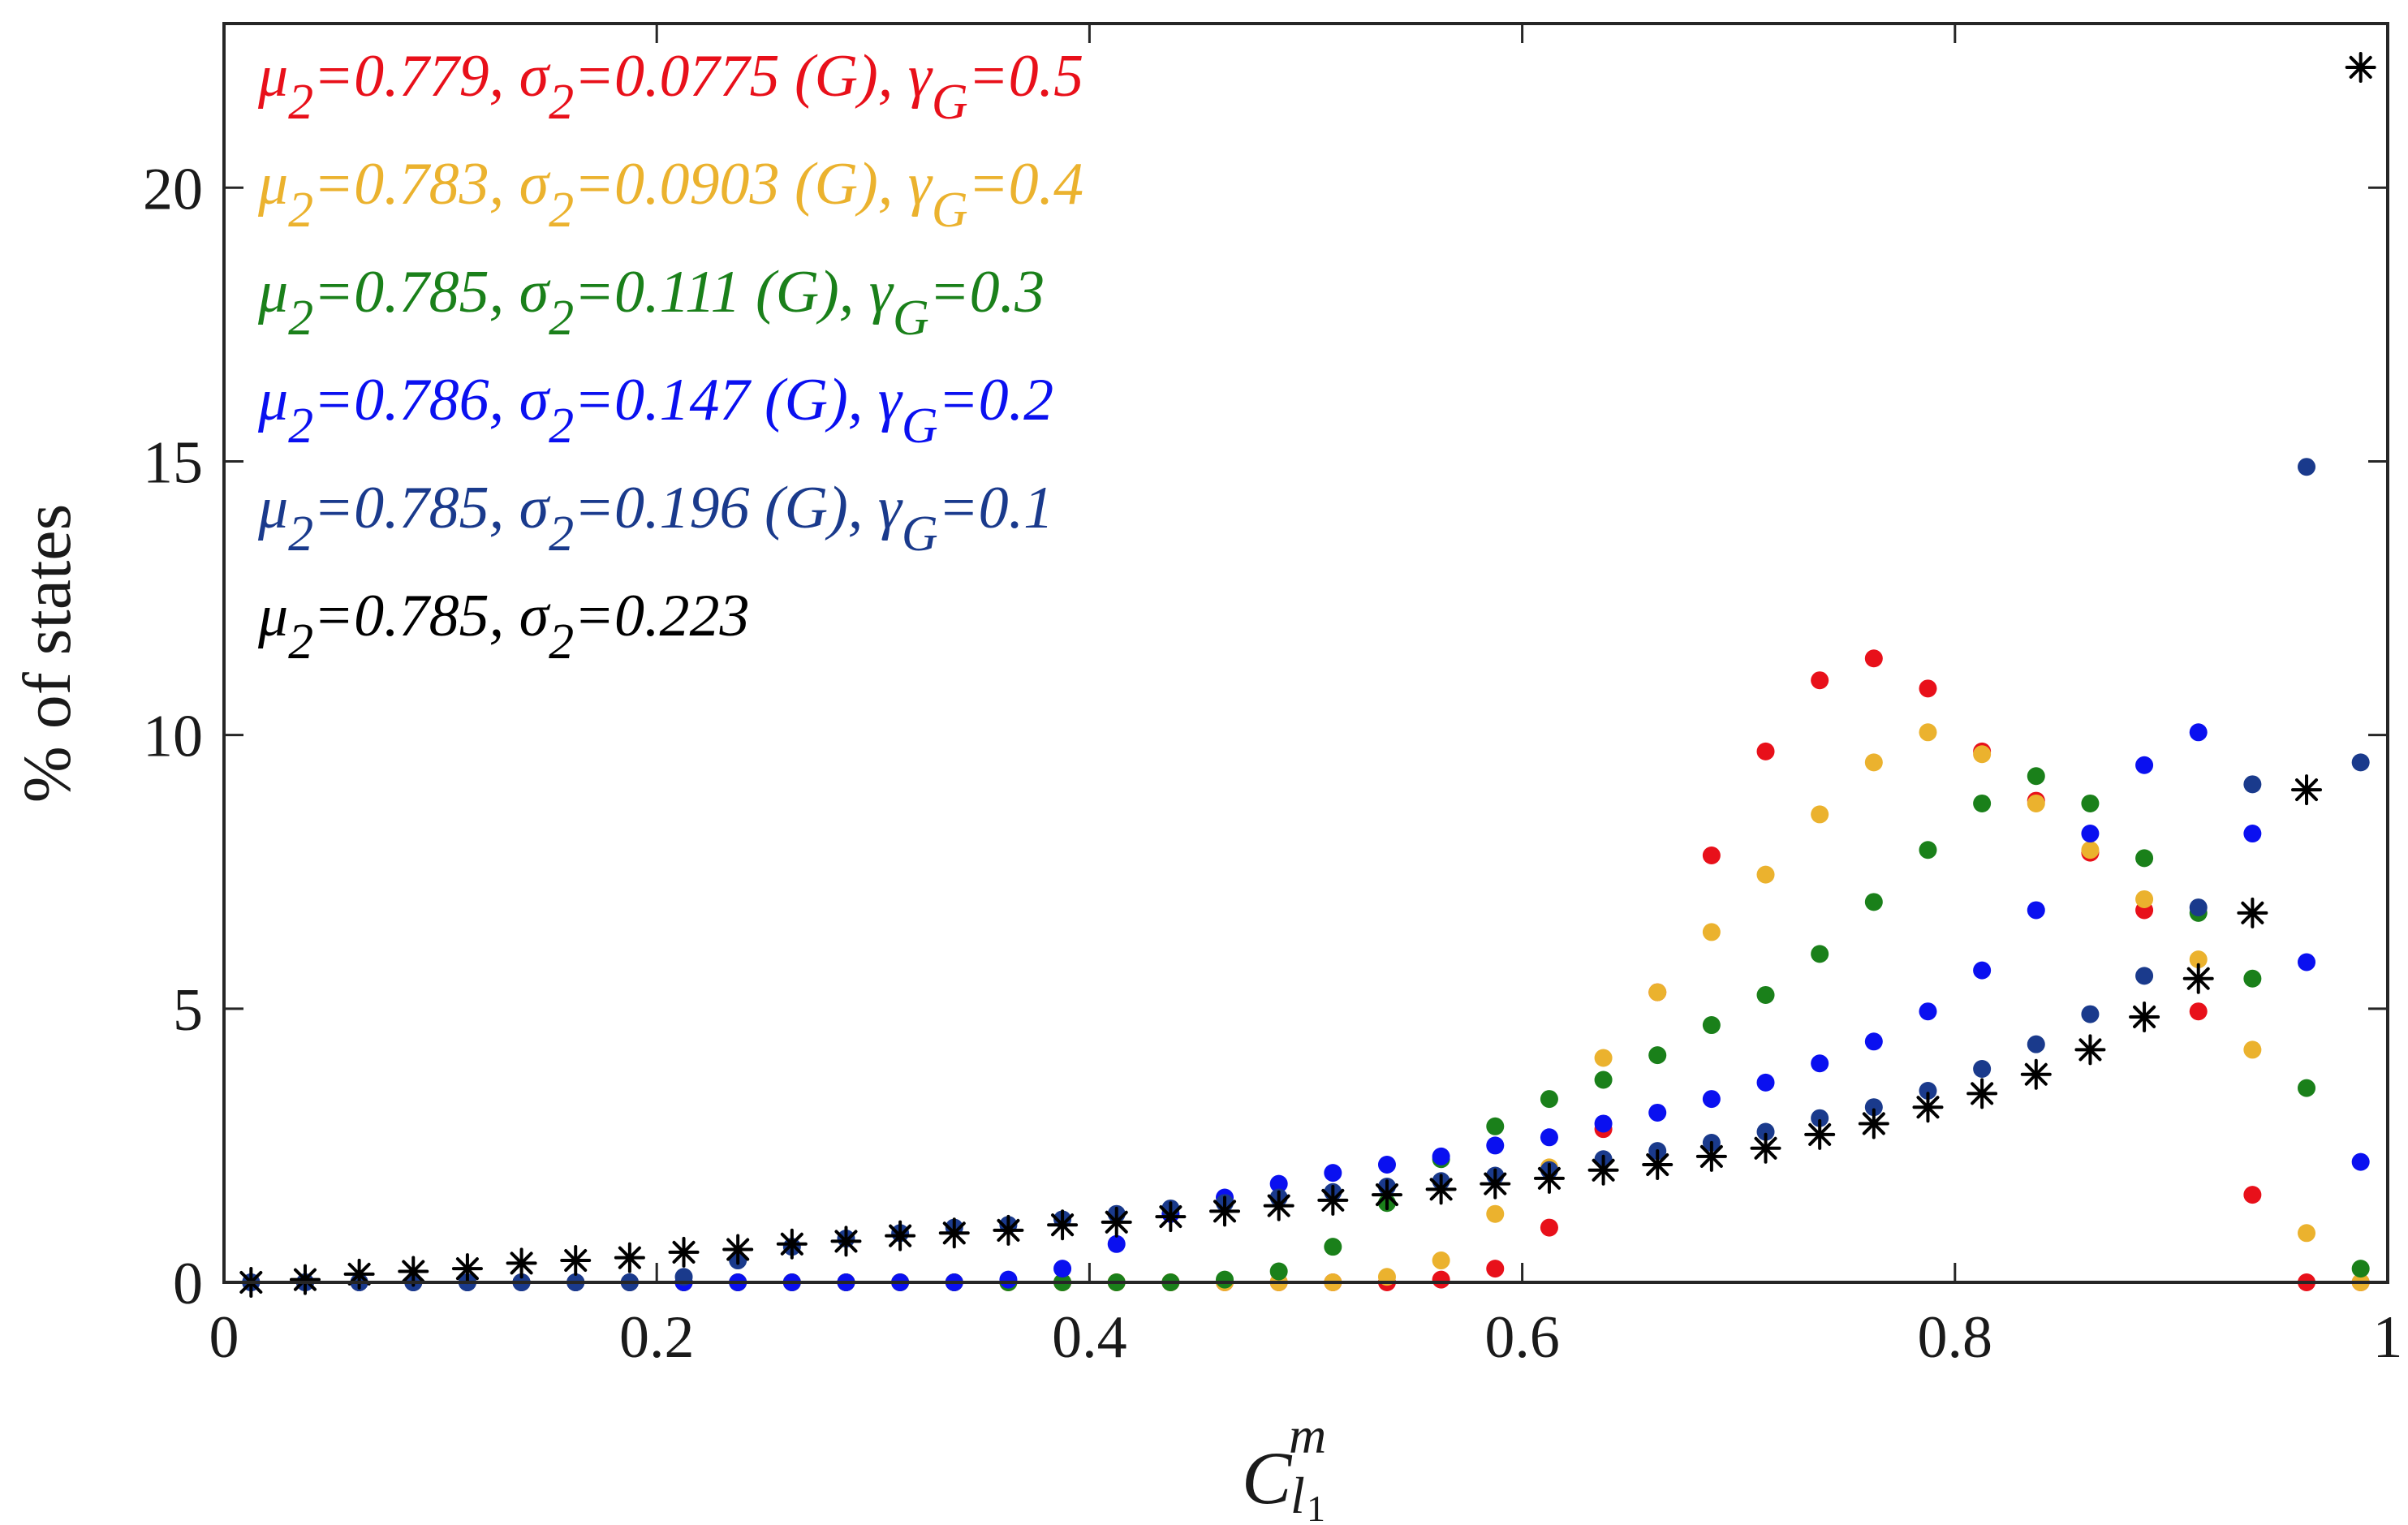 The width and height of the screenshot is (2408, 1525). What do you see at coordinates (173, 737) in the screenshot?
I see `y-tick-label: 10` at bounding box center [173, 737].